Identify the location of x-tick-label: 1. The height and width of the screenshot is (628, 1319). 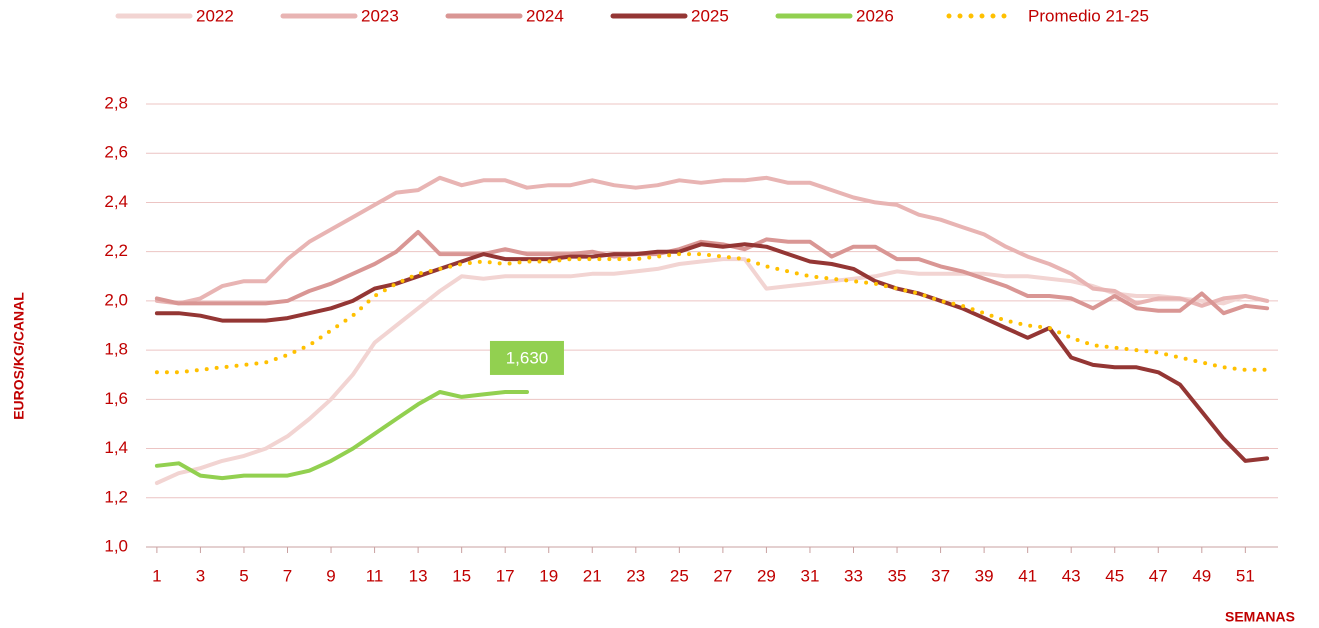
(156, 575).